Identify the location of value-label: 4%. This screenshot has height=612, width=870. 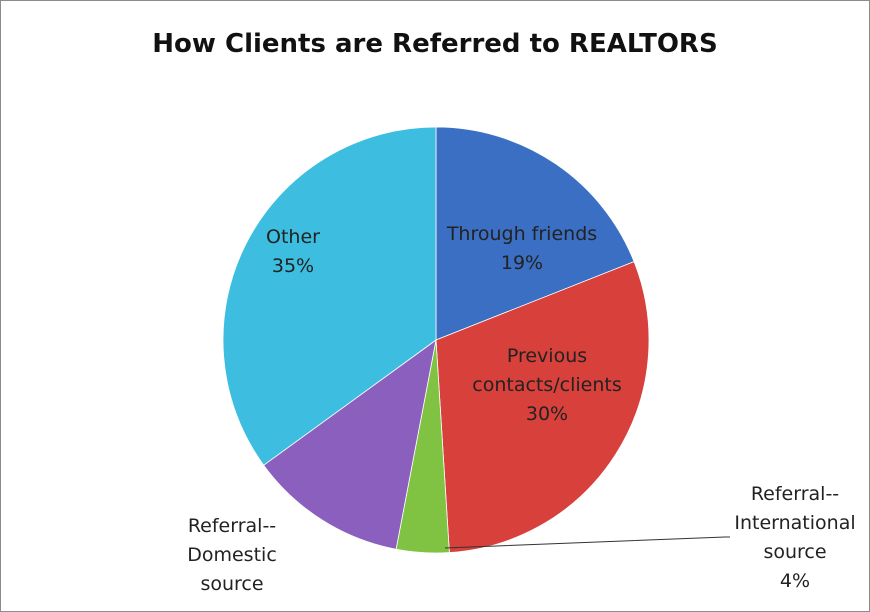
(795, 581).